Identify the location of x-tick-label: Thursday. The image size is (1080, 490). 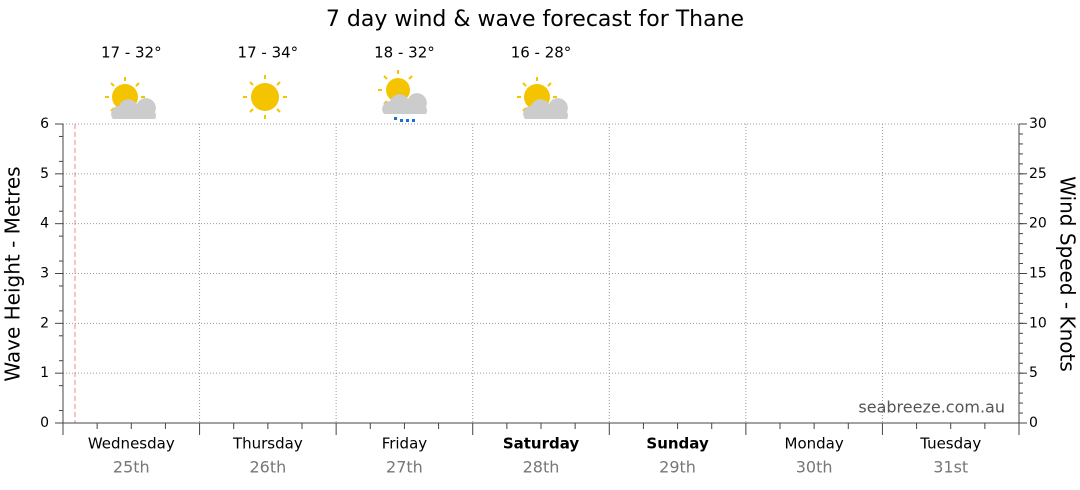
(267, 444).